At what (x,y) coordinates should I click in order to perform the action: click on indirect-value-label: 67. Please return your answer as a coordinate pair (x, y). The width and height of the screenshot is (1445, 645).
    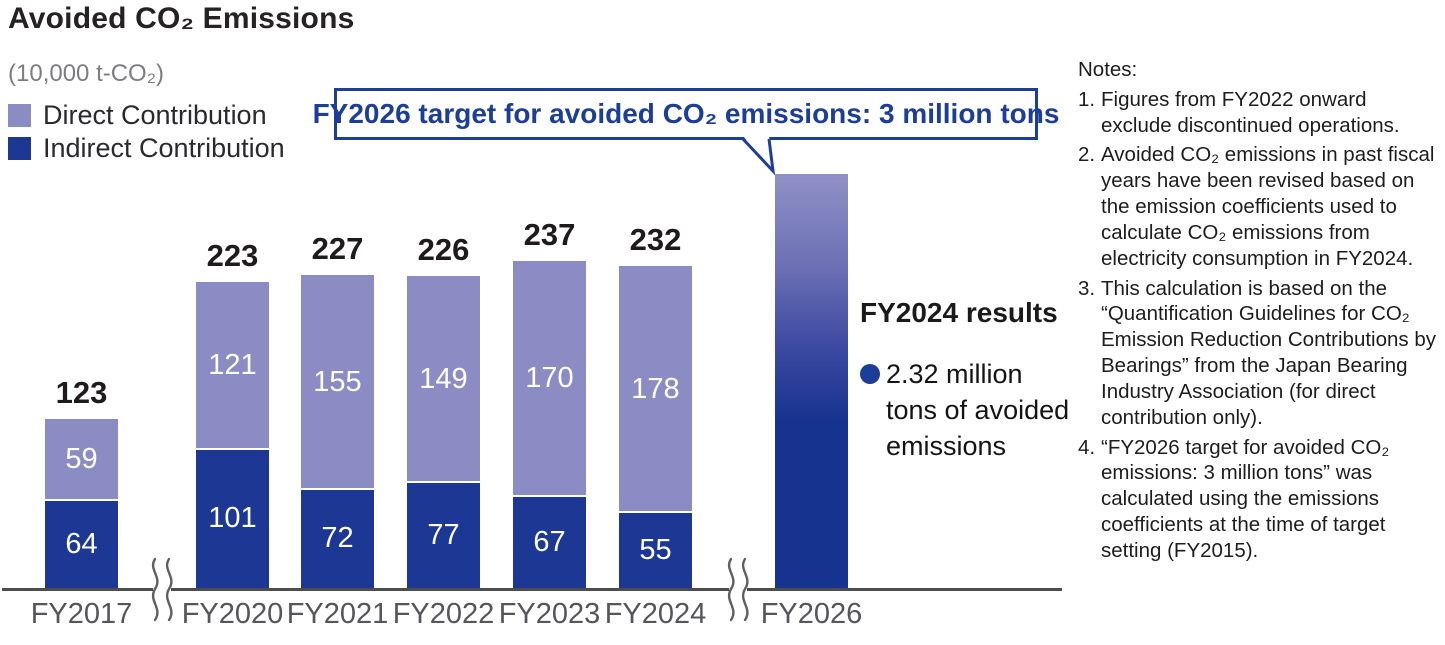
    Looking at the image, I should click on (549, 541).